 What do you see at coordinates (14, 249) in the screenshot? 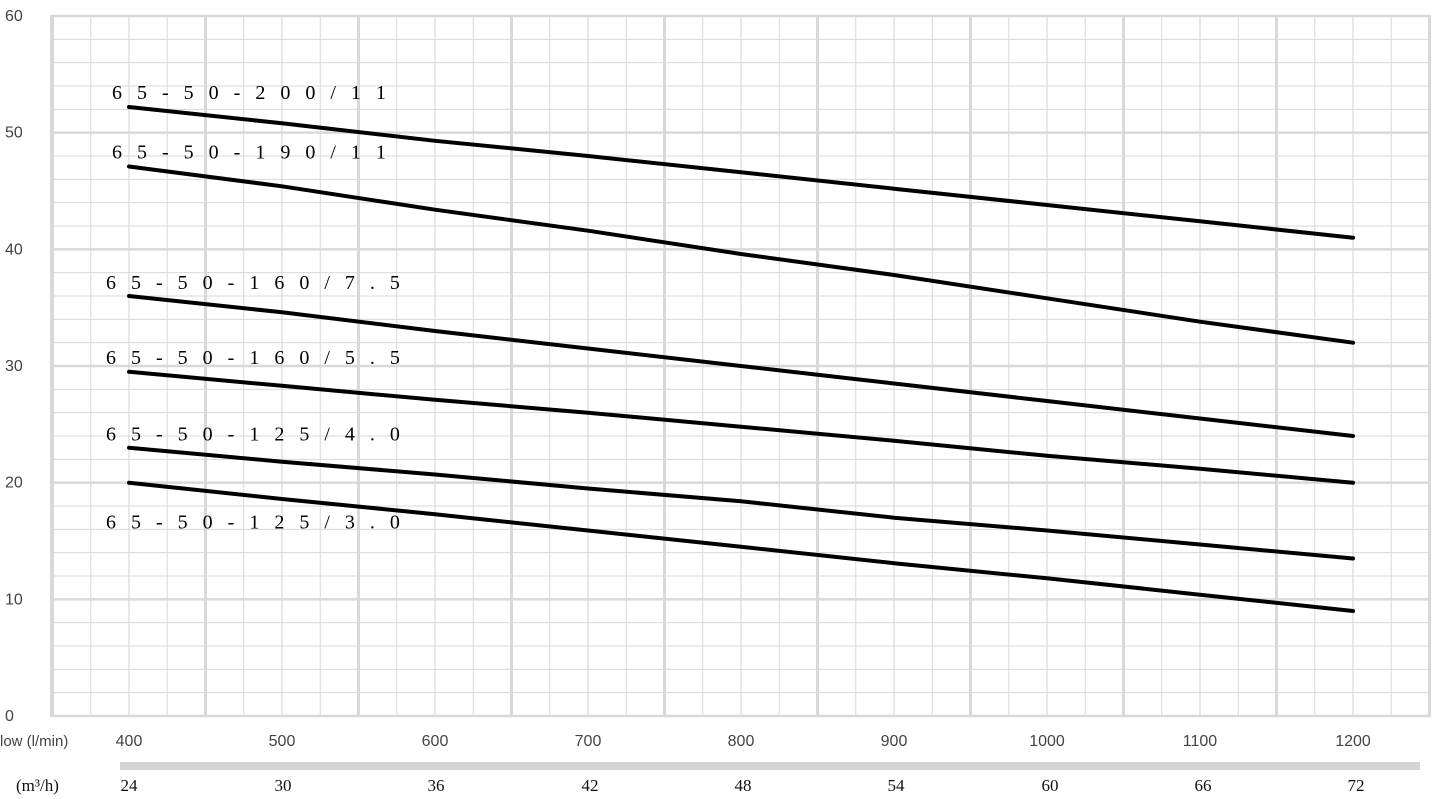
I see `y-tick-label: 40` at bounding box center [14, 249].